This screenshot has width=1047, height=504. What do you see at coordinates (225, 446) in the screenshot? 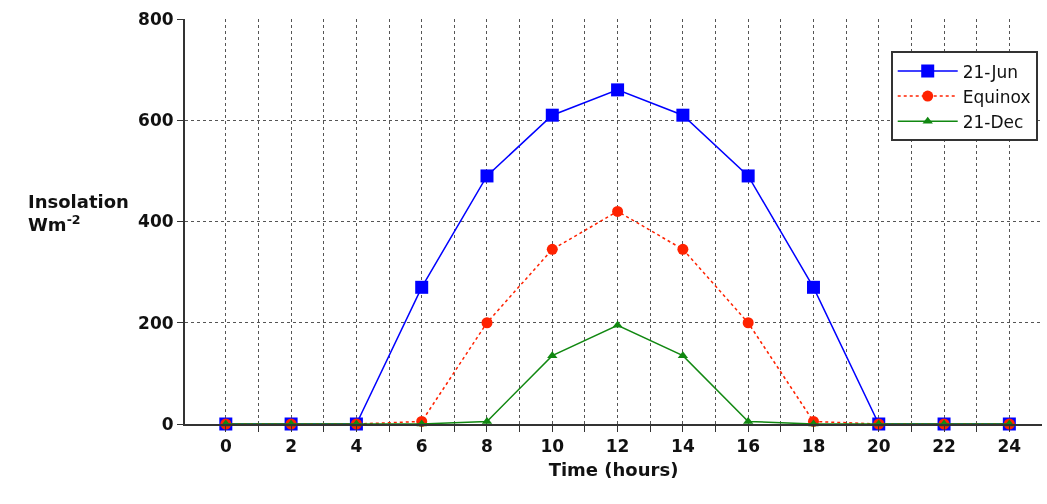
I see `x-tick-label: 0` at bounding box center [225, 446].